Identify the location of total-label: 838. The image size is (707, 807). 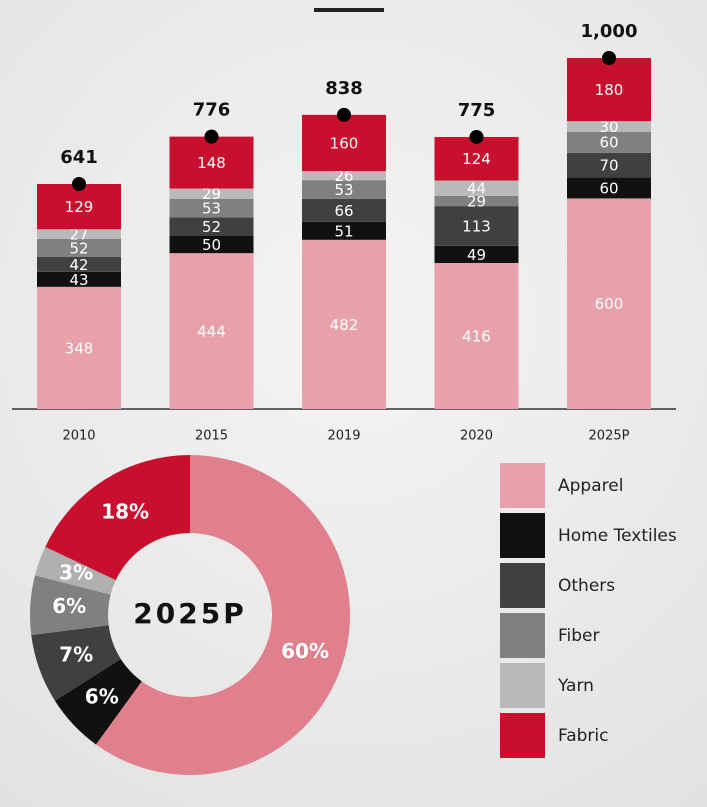
(344, 88).